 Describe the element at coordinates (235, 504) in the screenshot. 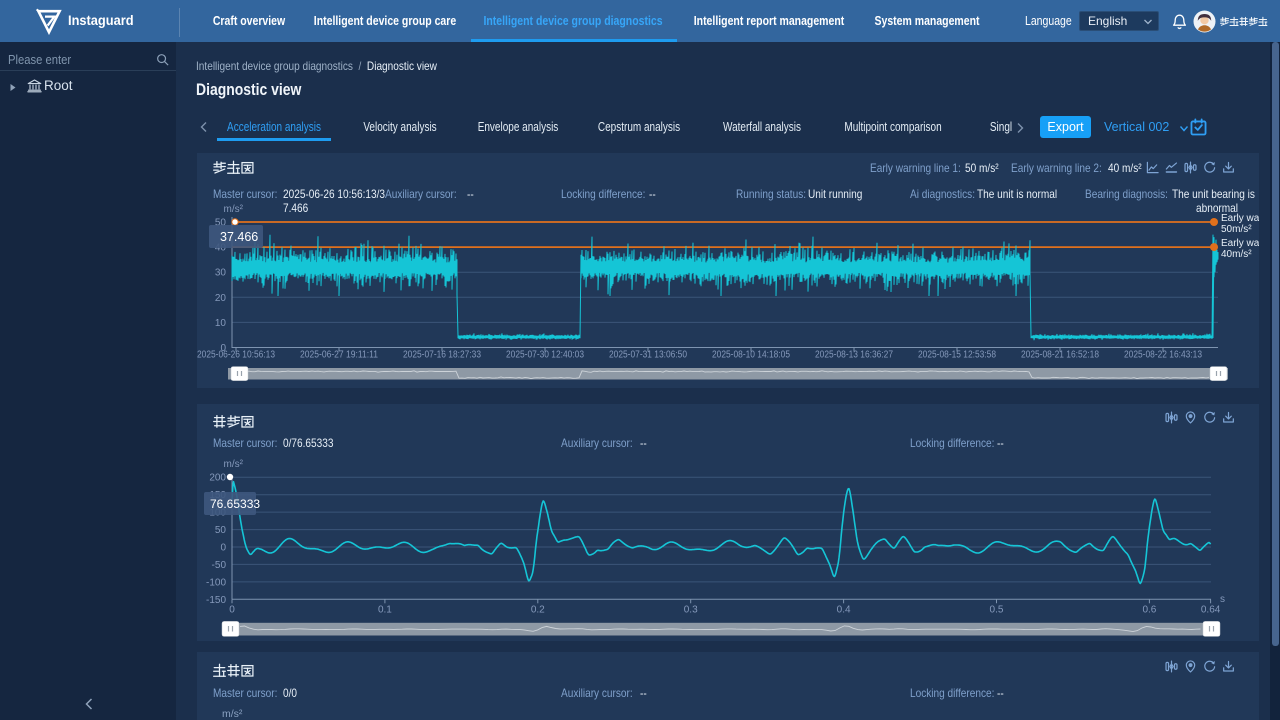

I see `svg-text: 76.65333` at that location.